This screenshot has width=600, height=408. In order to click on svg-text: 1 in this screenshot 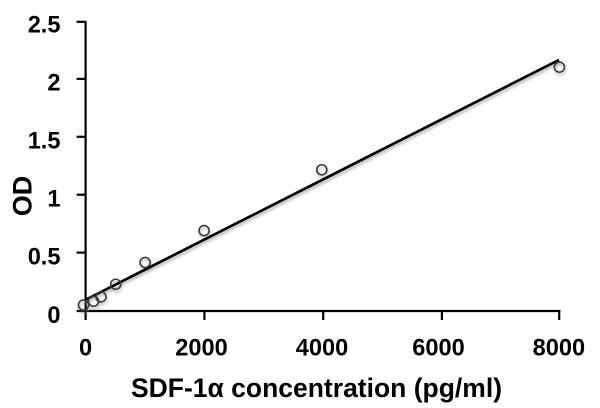, I will do `click(53, 199)`.